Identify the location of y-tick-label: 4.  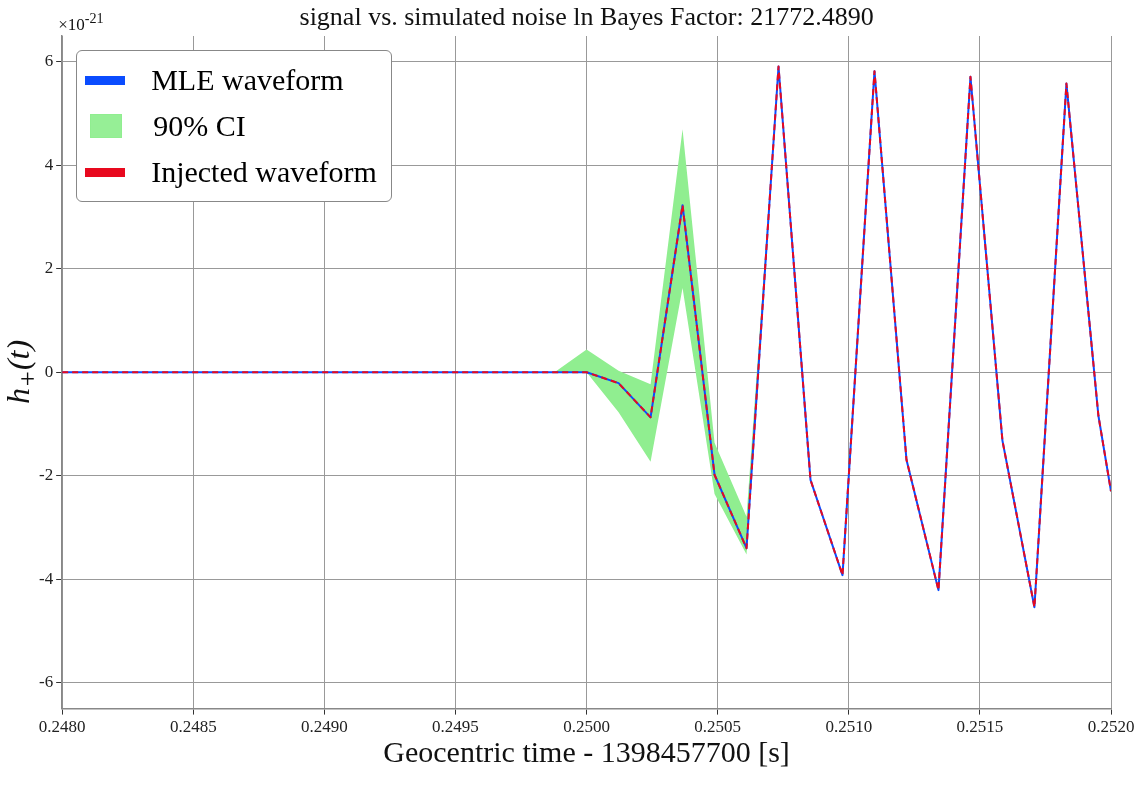
(49, 164).